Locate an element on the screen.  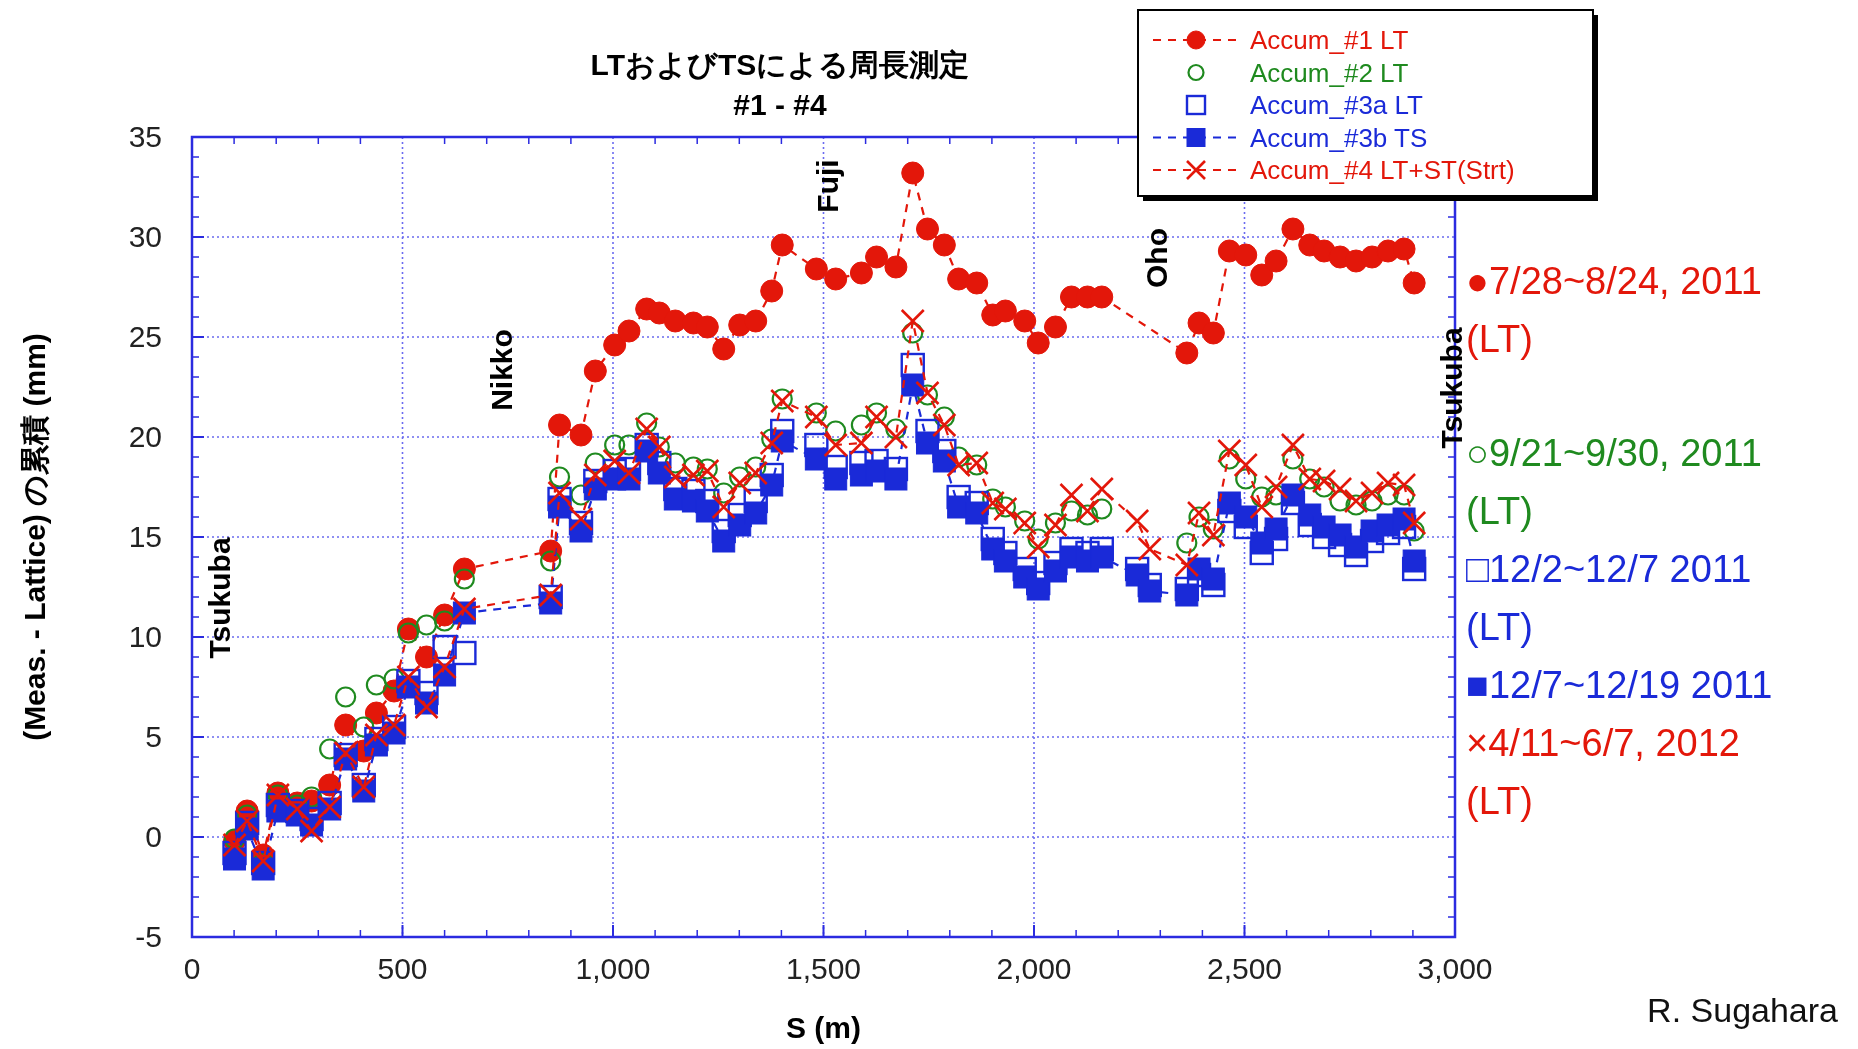
chart-title: LTおよびTSによる周長測定 is located at coordinates (780, 64).